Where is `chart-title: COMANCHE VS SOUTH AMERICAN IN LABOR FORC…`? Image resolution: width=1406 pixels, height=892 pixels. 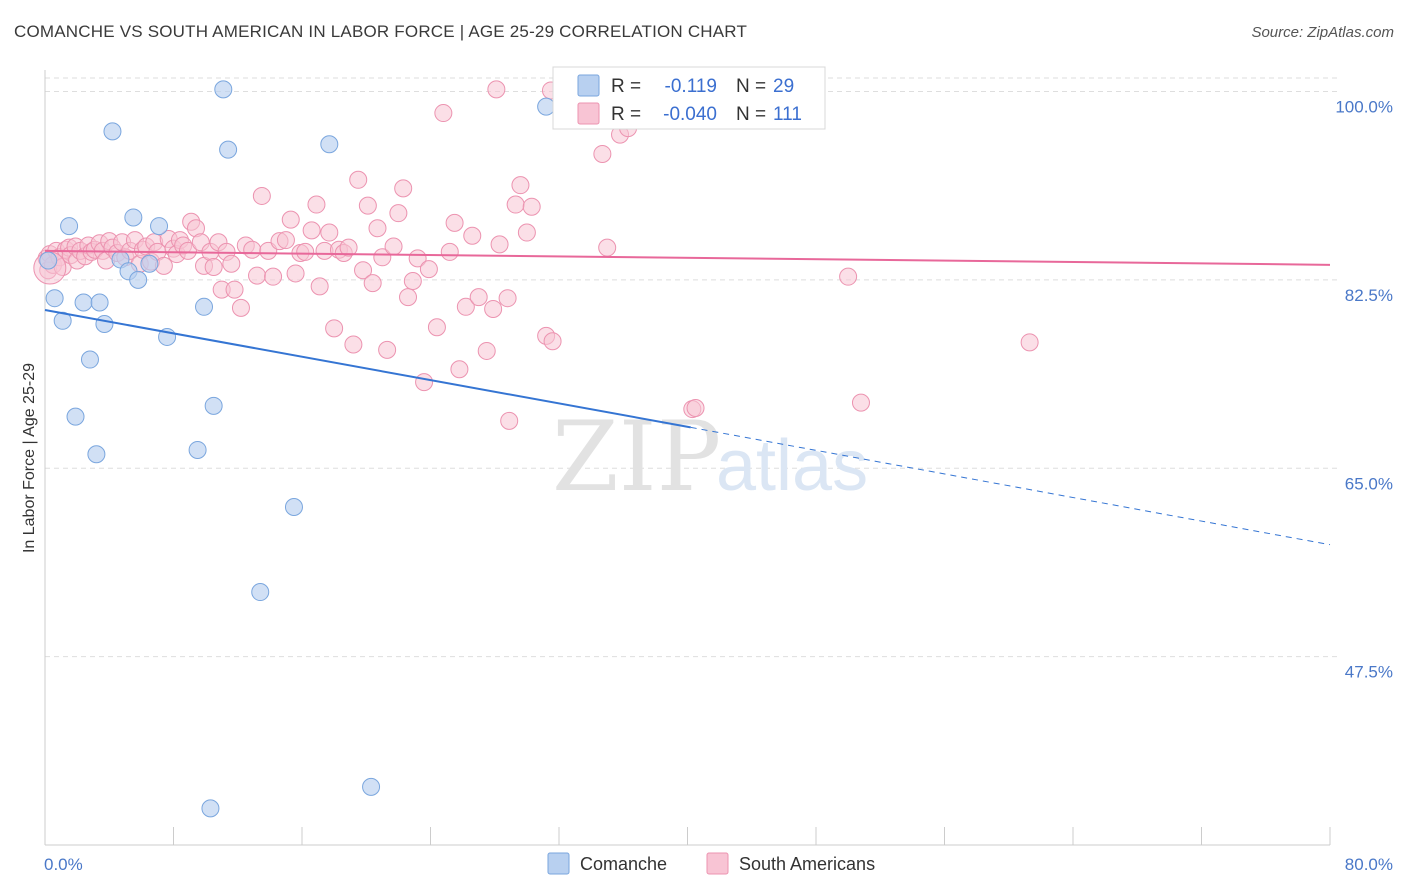 chart-title: COMANCHE VS SOUTH AMERICAN IN LABOR FORC… is located at coordinates (381, 31).